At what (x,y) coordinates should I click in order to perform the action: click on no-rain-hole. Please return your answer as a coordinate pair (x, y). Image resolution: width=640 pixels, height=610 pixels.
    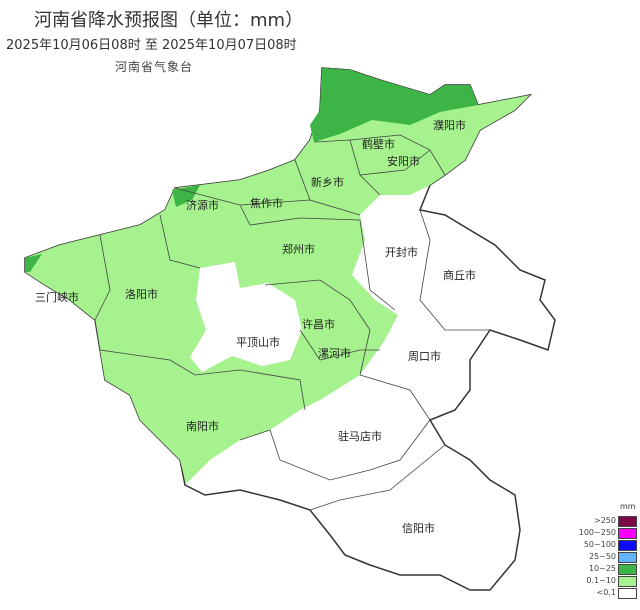
    Looking at the image, I should click on (246, 317).